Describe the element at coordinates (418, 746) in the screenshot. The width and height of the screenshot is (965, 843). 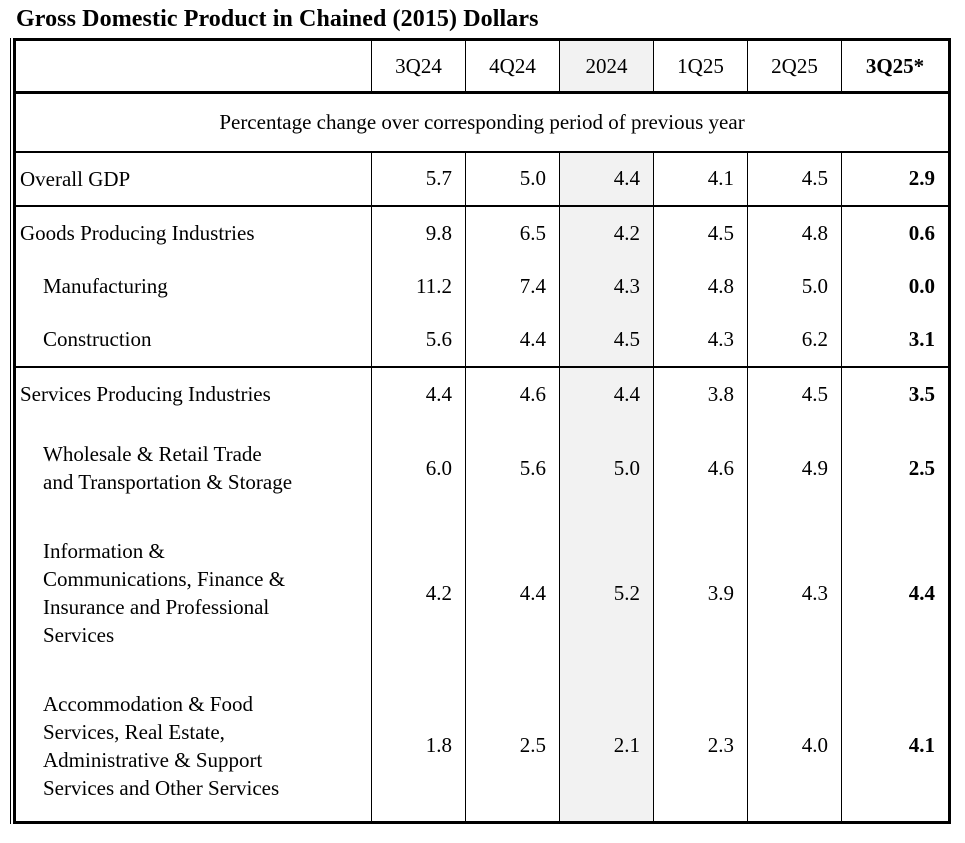
I see `value-cell: 1.8` at that location.